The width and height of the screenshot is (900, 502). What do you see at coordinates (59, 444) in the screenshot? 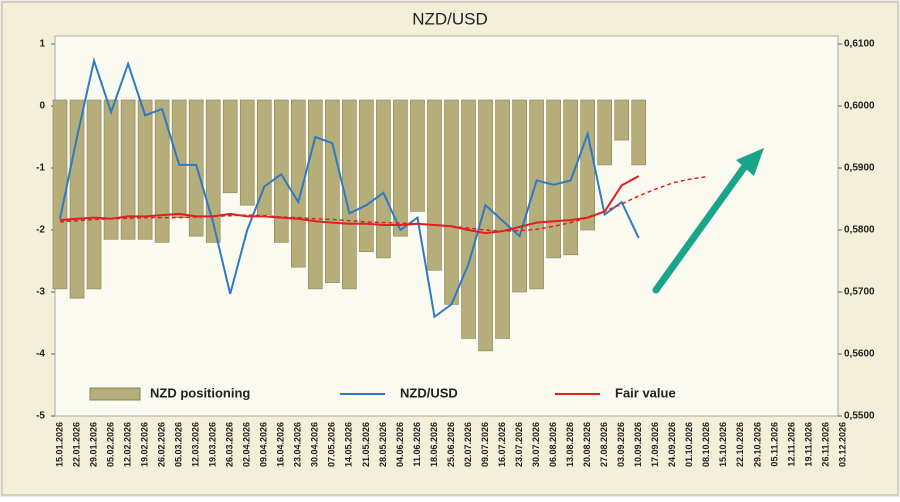
I see `x-tick-label: 15.01.2026` at bounding box center [59, 444].